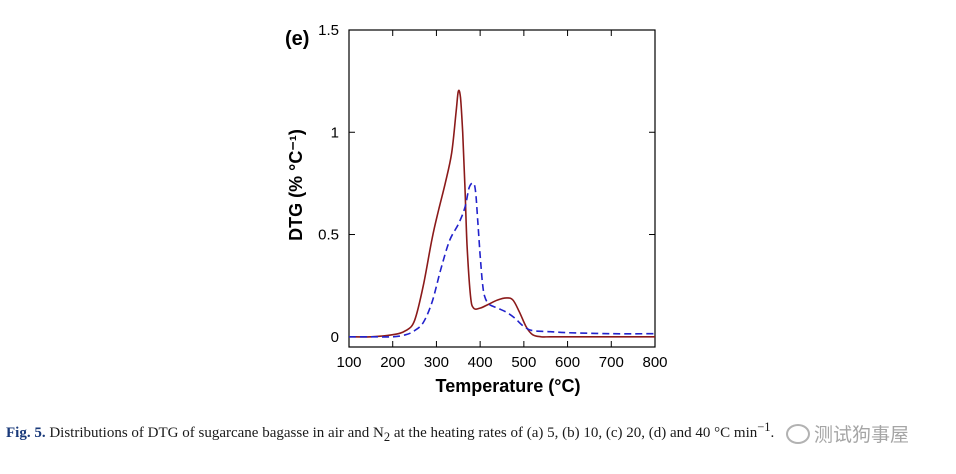  I want to click on x-tick-label: 300, so click(436, 362).